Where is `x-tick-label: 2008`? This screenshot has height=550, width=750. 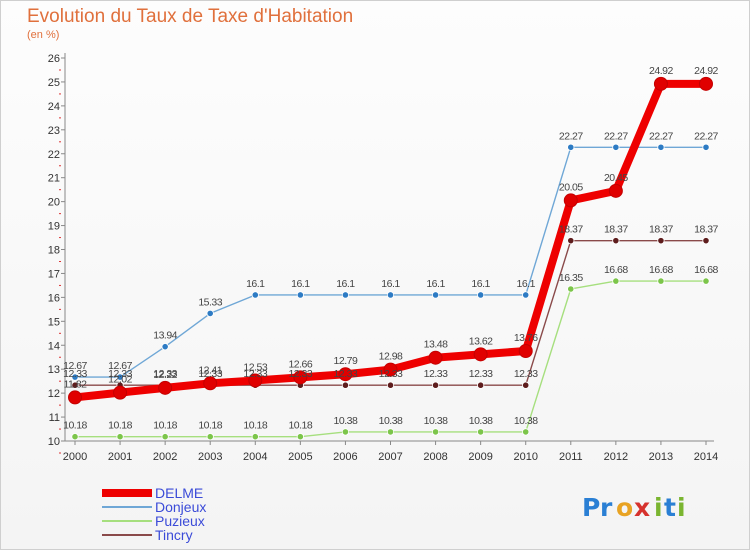 x-tick-label: 2008 is located at coordinates (435, 457).